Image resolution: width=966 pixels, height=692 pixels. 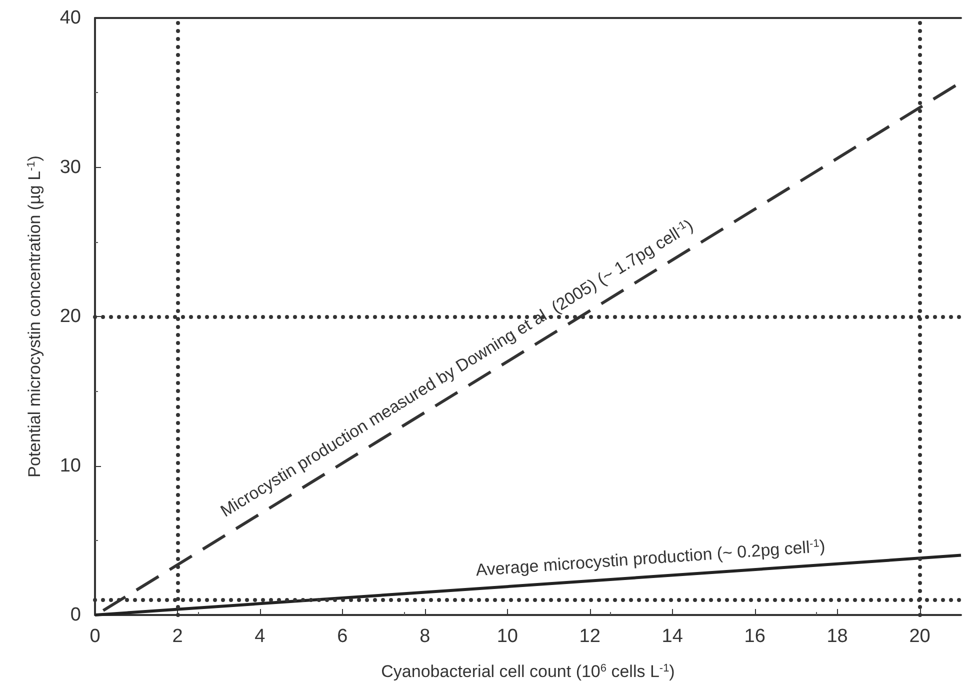 What do you see at coordinates (342, 636) in the screenshot?
I see `x-tick-label: 6` at bounding box center [342, 636].